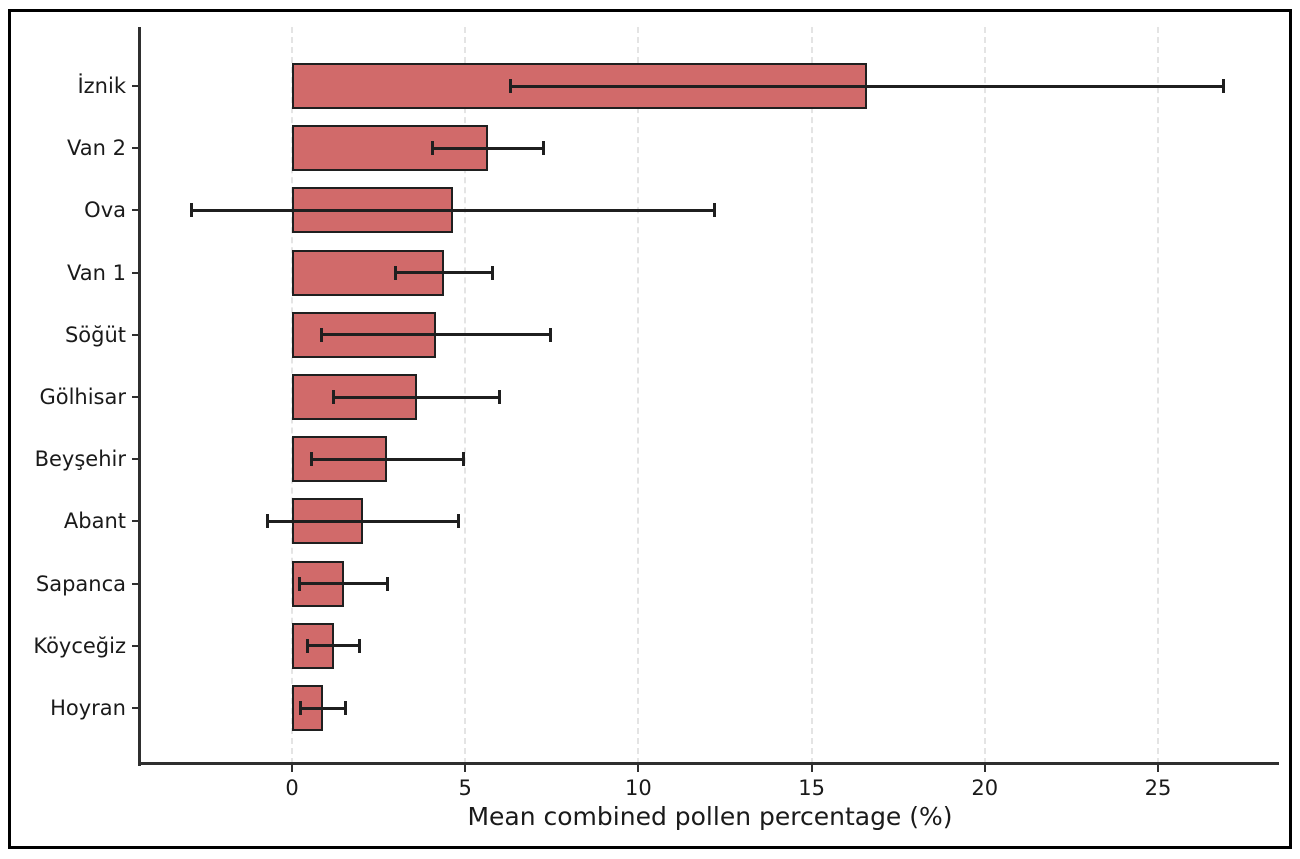 This screenshot has width=1300, height=859. What do you see at coordinates (985, 788) in the screenshot?
I see `x-tick-label: 20` at bounding box center [985, 788].